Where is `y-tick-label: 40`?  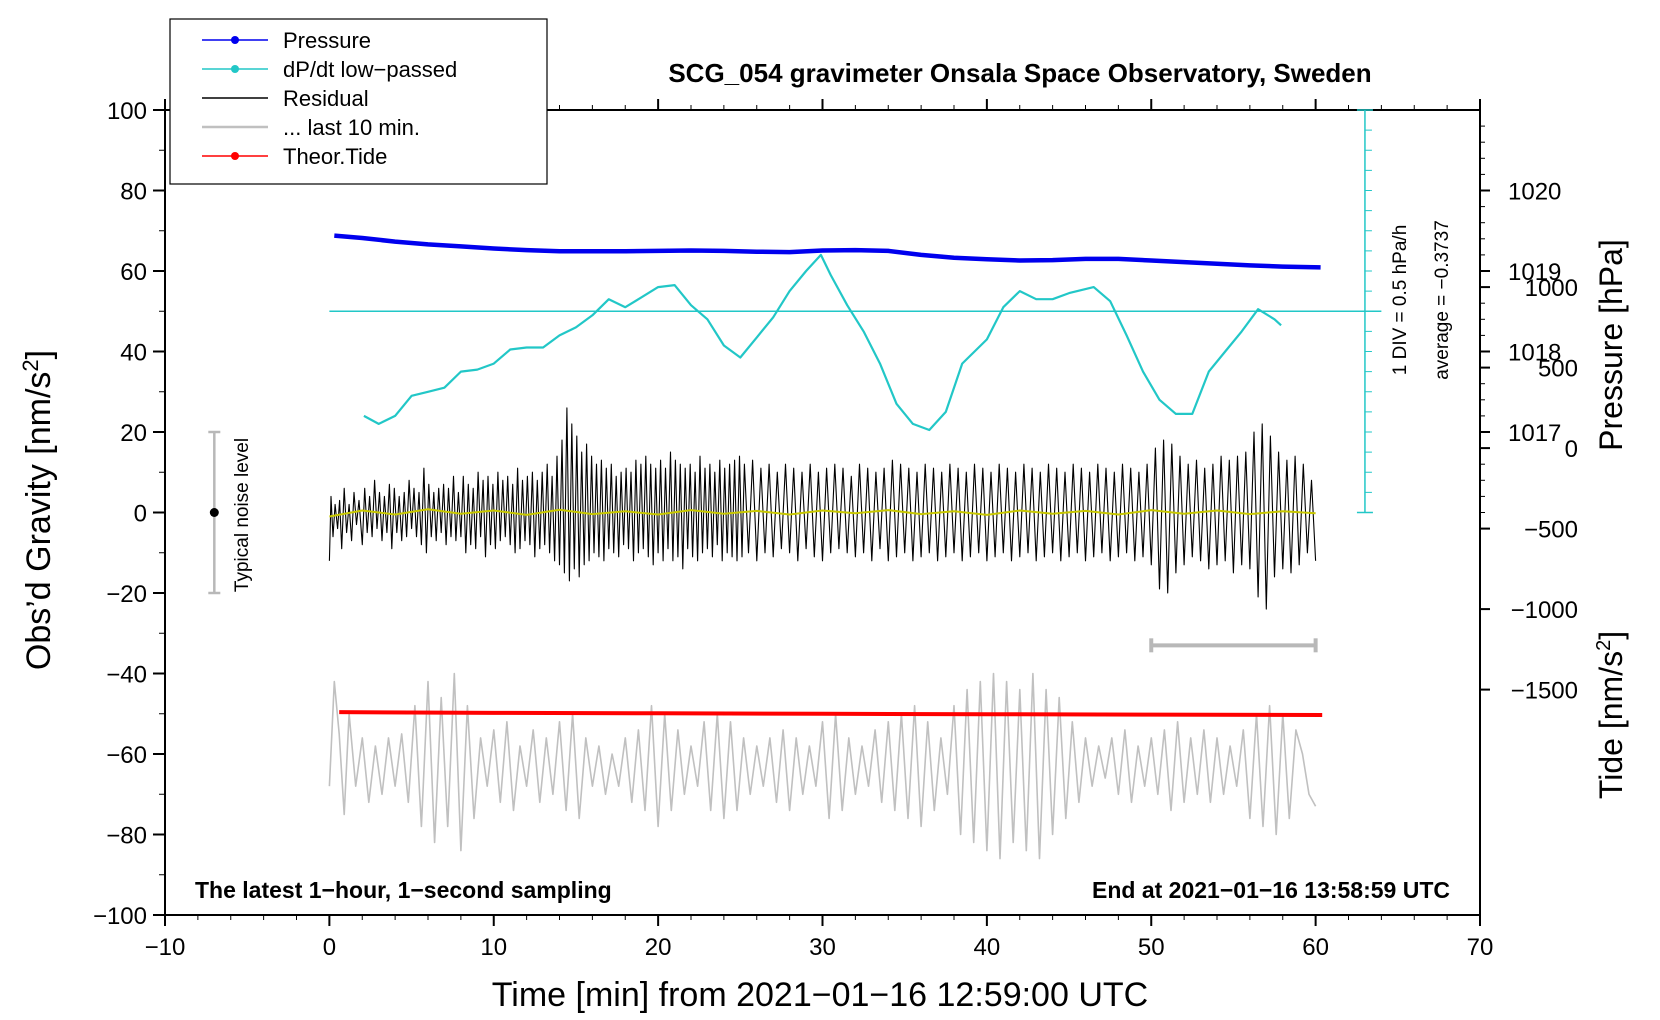
y-tick-label: 40 is located at coordinates (133, 353).